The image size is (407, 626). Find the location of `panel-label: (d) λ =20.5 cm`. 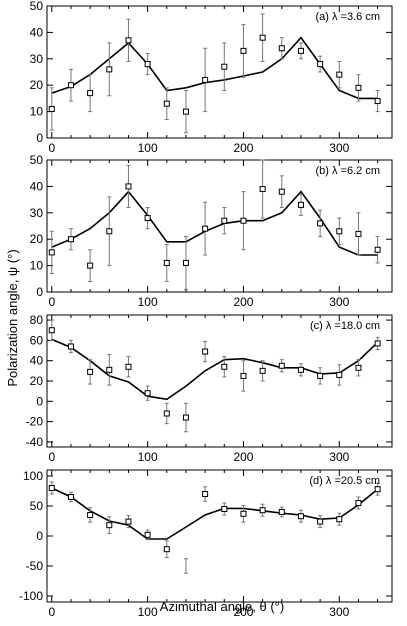

panel-label: (d) λ =20.5 cm is located at coordinates (344, 481).